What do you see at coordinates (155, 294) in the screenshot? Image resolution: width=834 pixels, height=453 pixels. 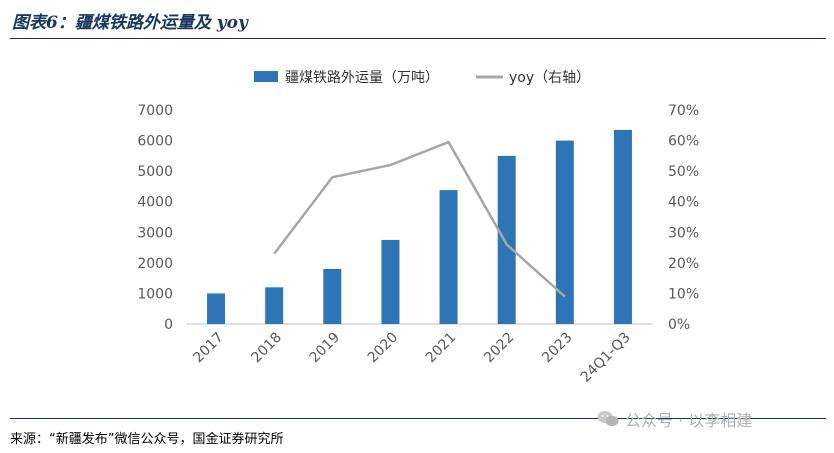 I see `left-tick-label: 1000` at bounding box center [155, 294].